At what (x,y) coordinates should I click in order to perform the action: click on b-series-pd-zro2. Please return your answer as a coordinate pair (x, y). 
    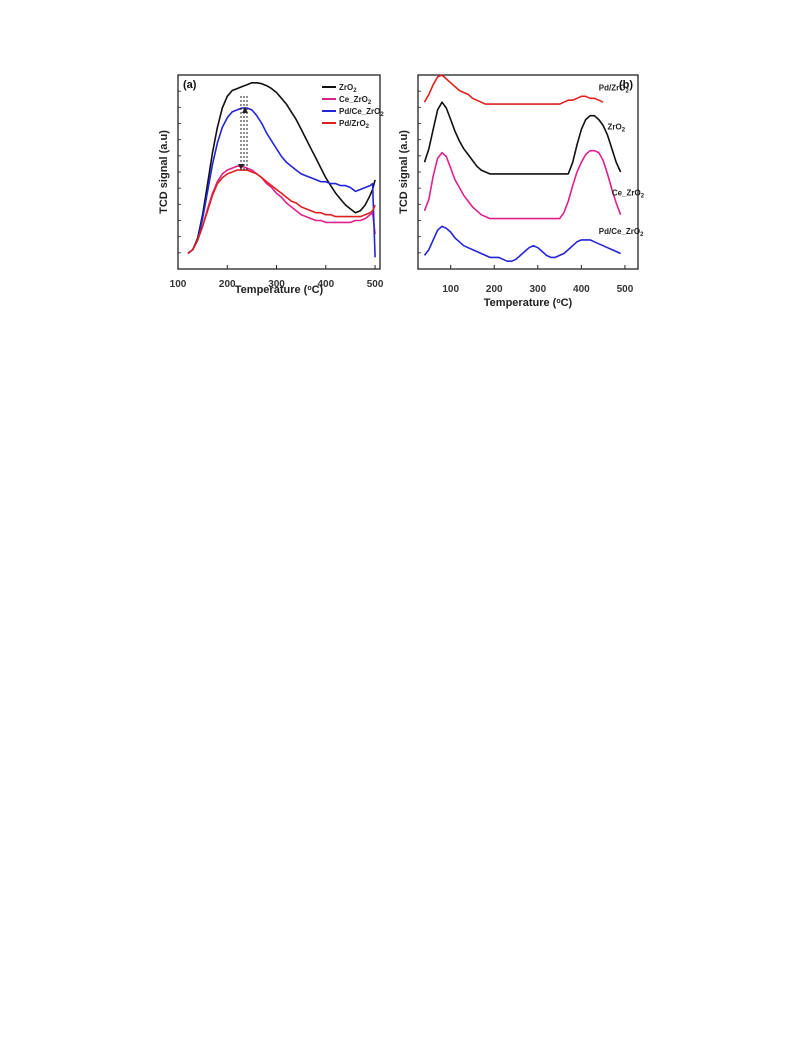
    Looking at the image, I should click on (513, 89).